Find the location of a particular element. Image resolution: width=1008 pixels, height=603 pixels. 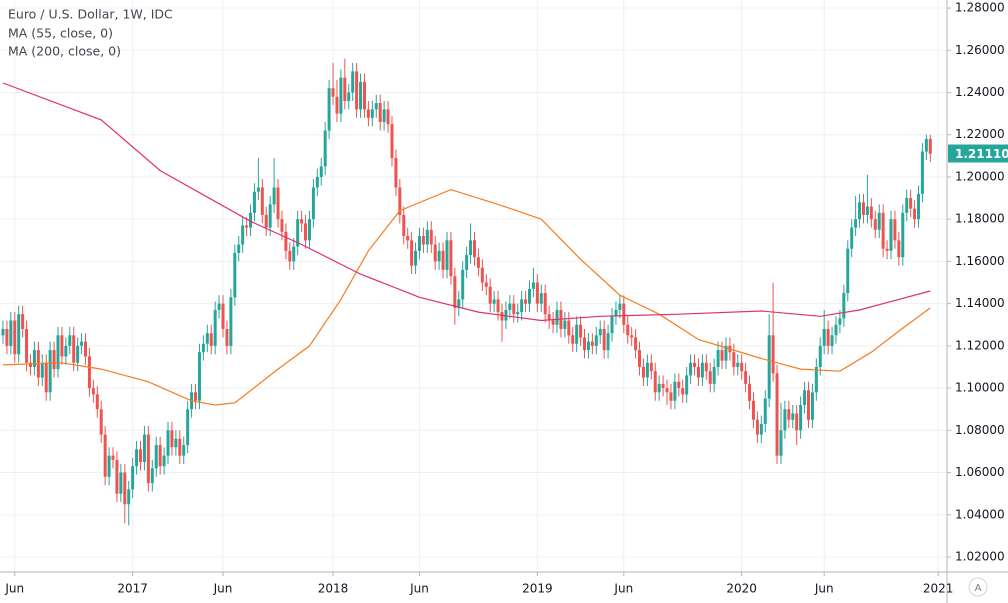

legend-entry: MA (200, close, 0) is located at coordinates (64, 51).